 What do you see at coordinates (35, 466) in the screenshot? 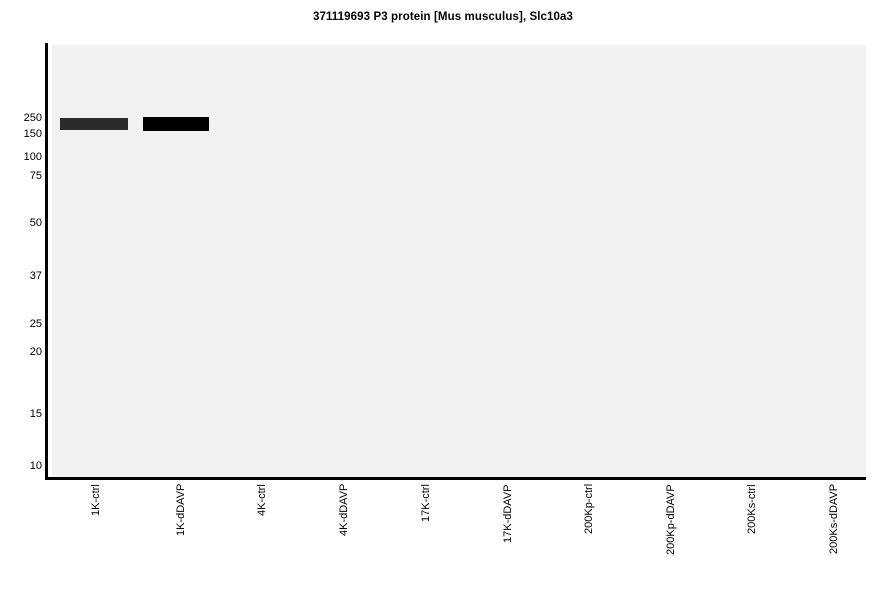
I see `y-tick-label-10: 10` at bounding box center [35, 466].